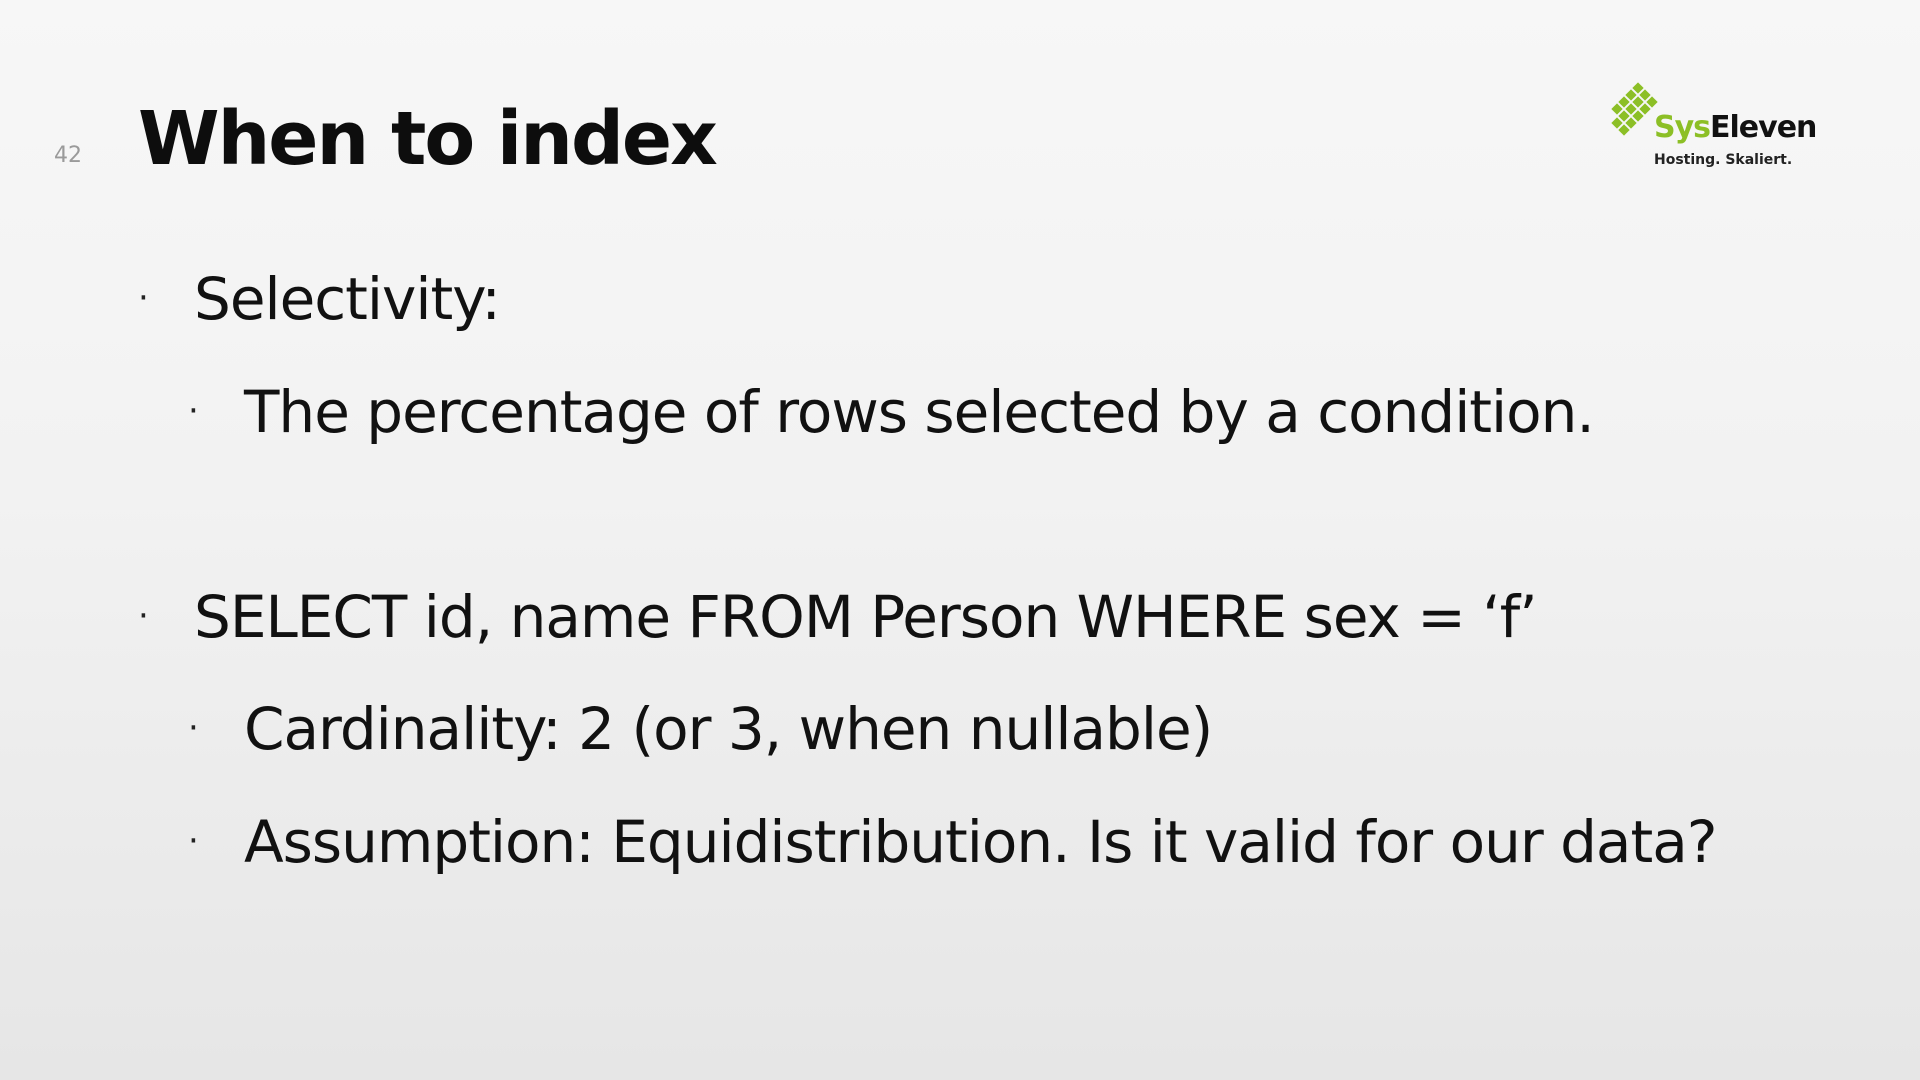  Describe the element at coordinates (347, 299) in the screenshot. I see `bullet-text: Selectivity:` at that location.